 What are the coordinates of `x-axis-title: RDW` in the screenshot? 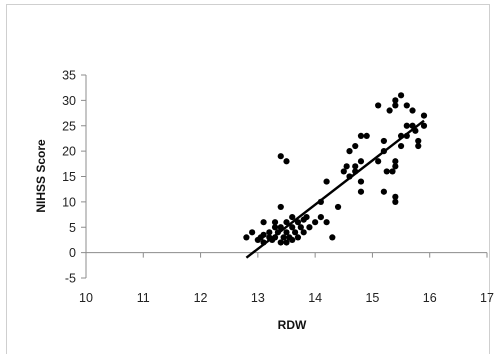 It's located at (292, 325).